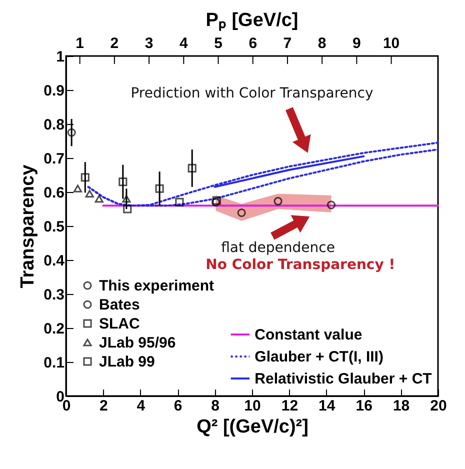 This screenshot has width=465, height=469. What do you see at coordinates (54, 159) in the screenshot?
I see `y-tick-label: 0.7` at bounding box center [54, 159].